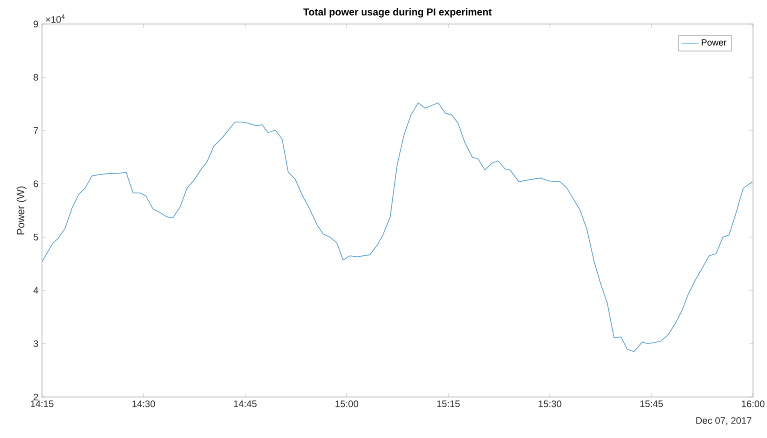  What do you see at coordinates (550, 404) in the screenshot?
I see `x-tick-label: 15:30` at bounding box center [550, 404].